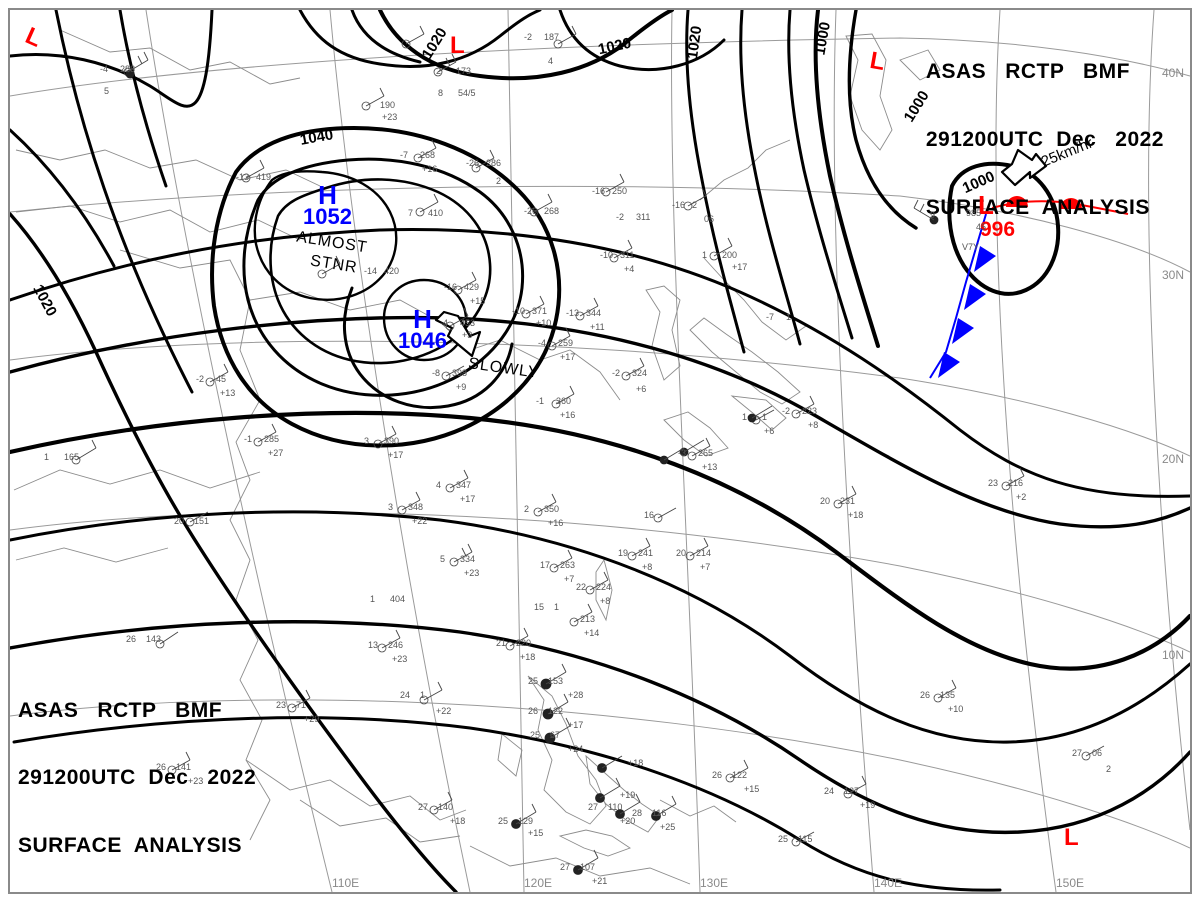 This screenshot has width=1200, height=919. What do you see at coordinates (264, 177) in the screenshot?
I see `station-pressure: 419` at bounding box center [264, 177].